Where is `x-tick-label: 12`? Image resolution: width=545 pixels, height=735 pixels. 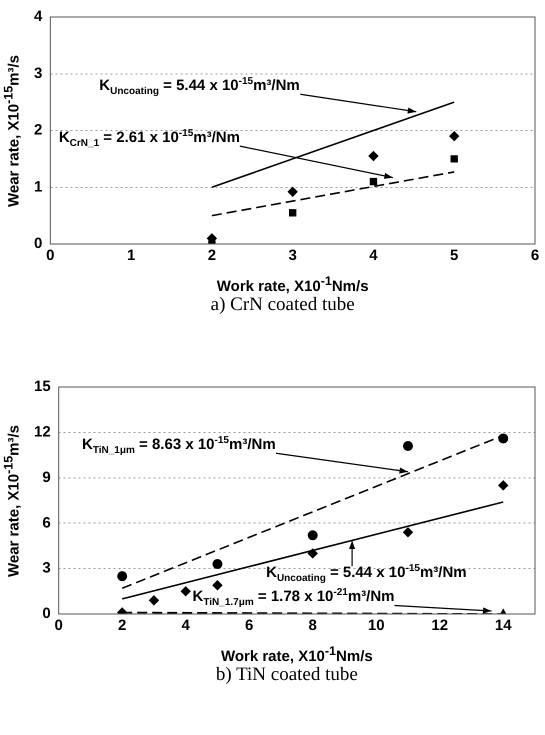 x-tick-label: 12 is located at coordinates (439, 625).